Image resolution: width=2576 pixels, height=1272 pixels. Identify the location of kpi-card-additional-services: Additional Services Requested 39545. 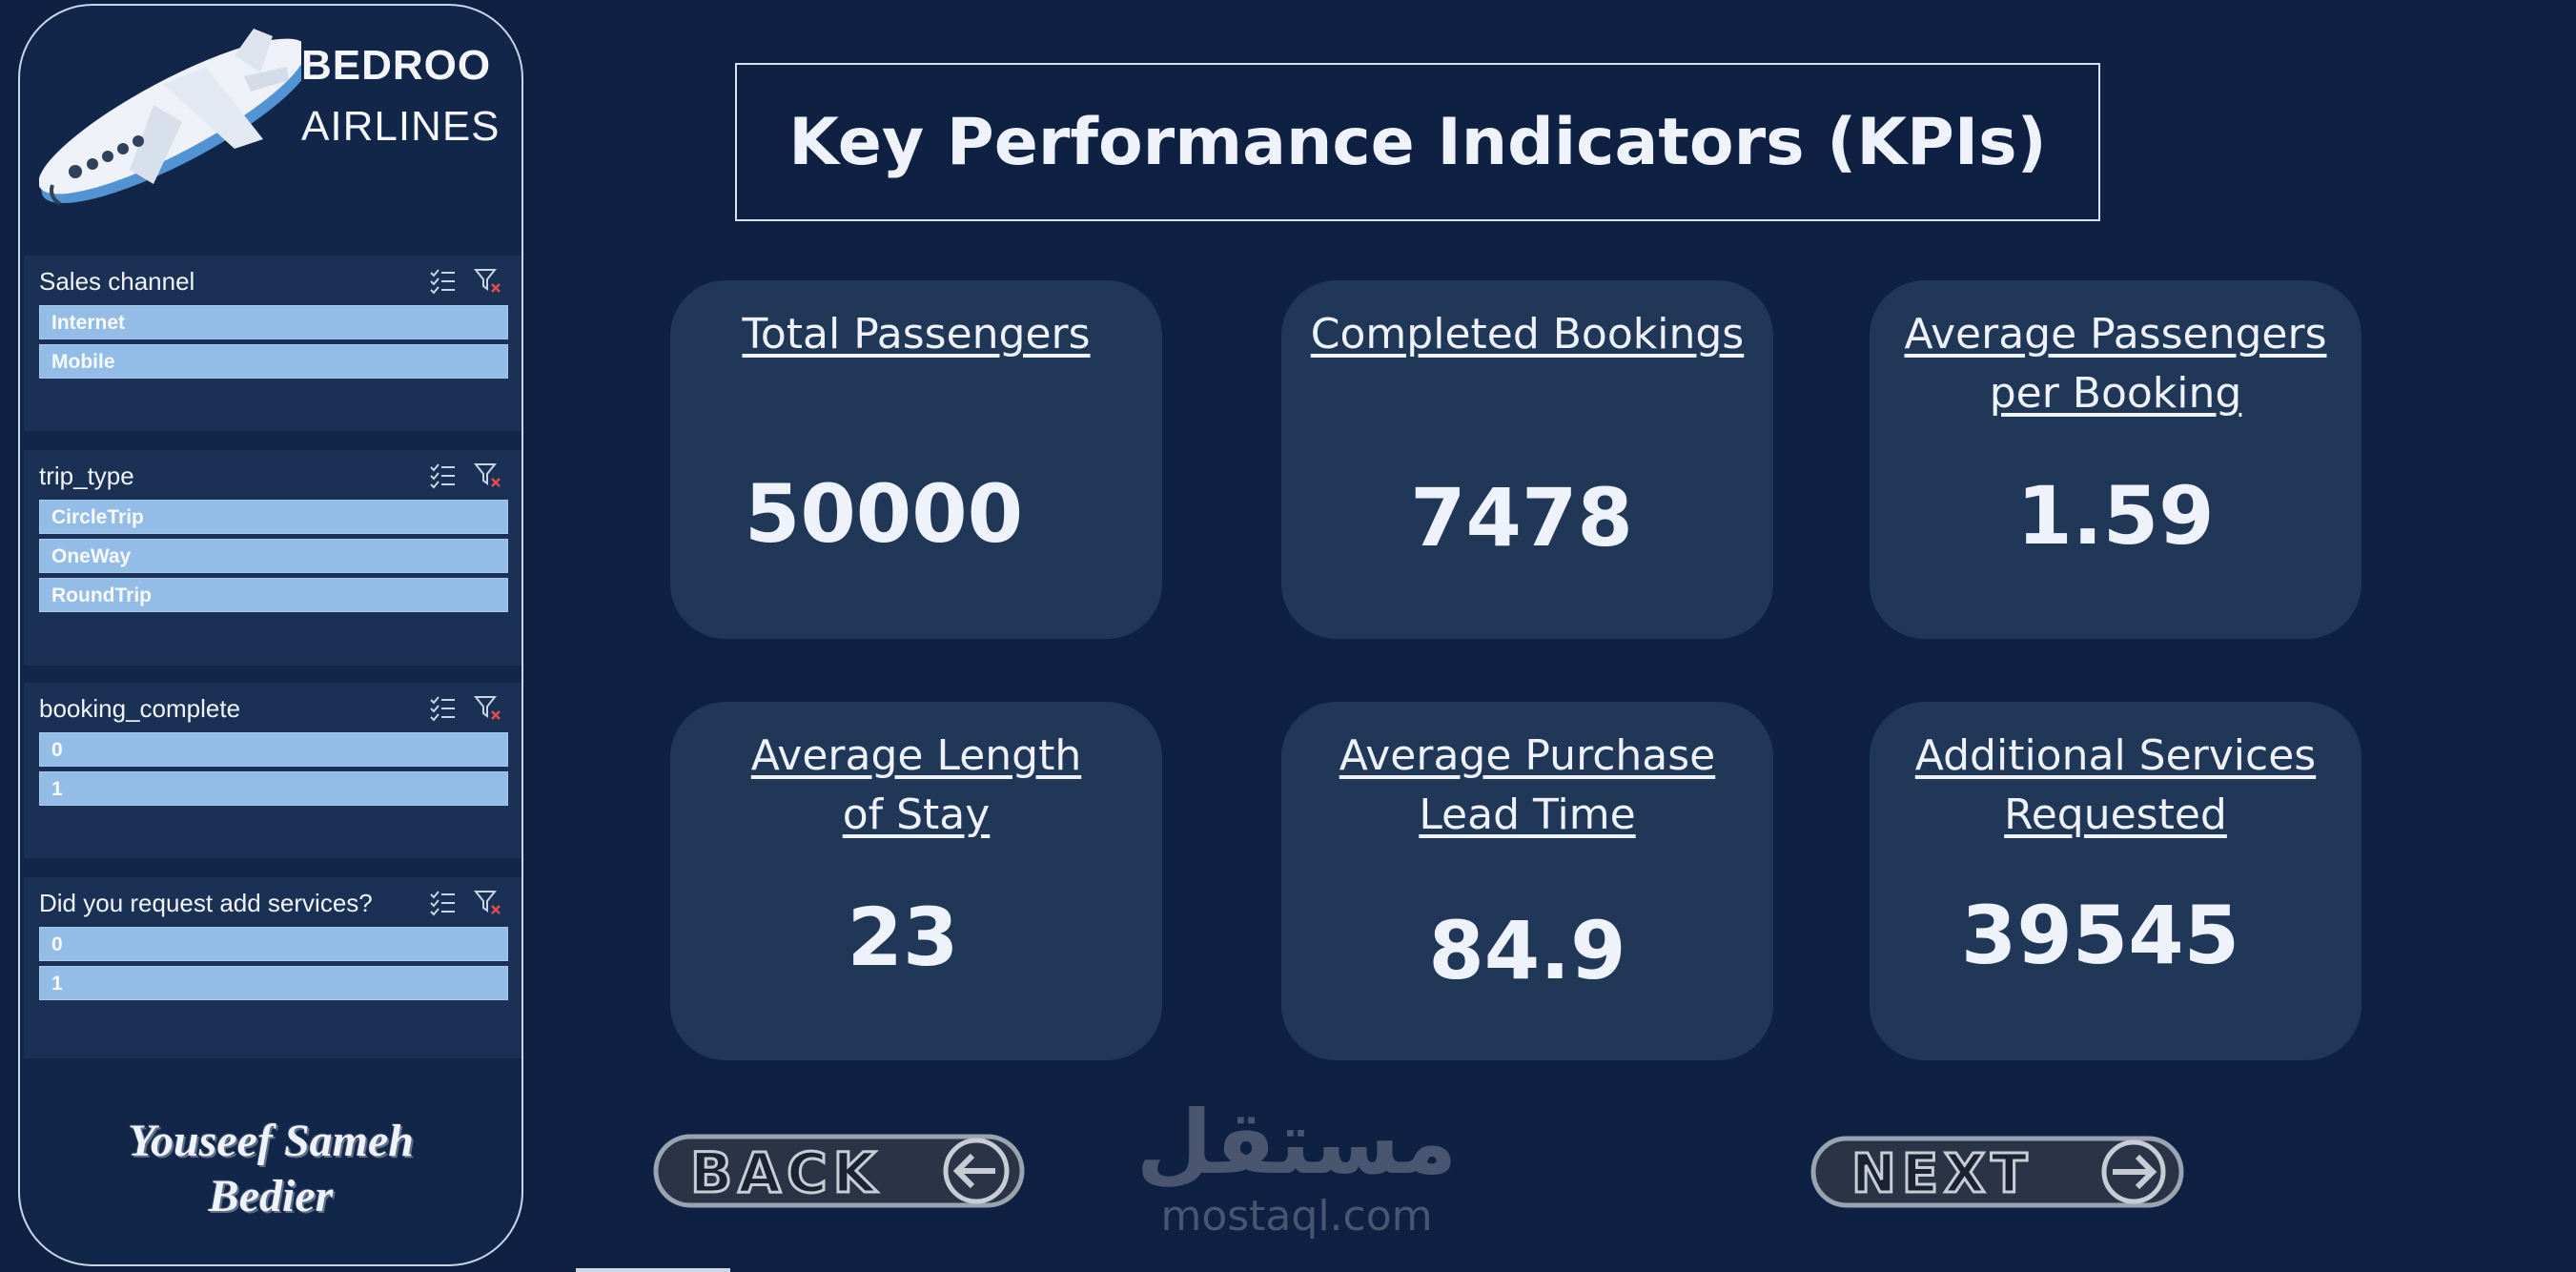
(2115, 881).